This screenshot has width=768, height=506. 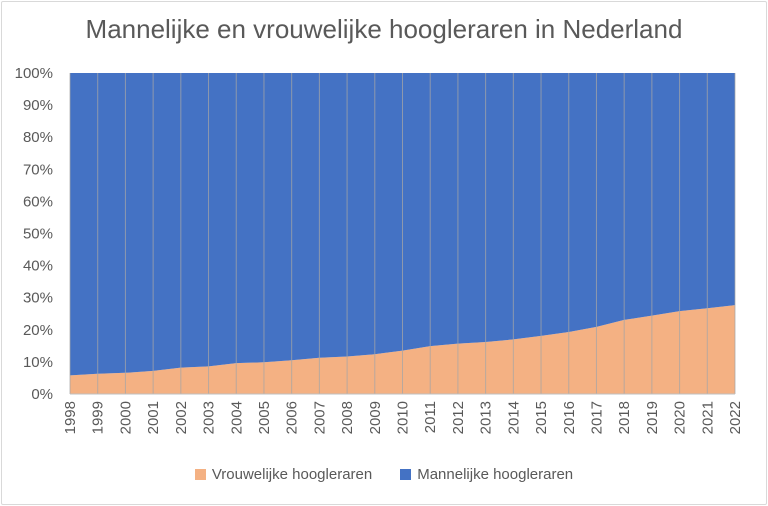 I want to click on x-tick-label: 2022, so click(x=735, y=417).